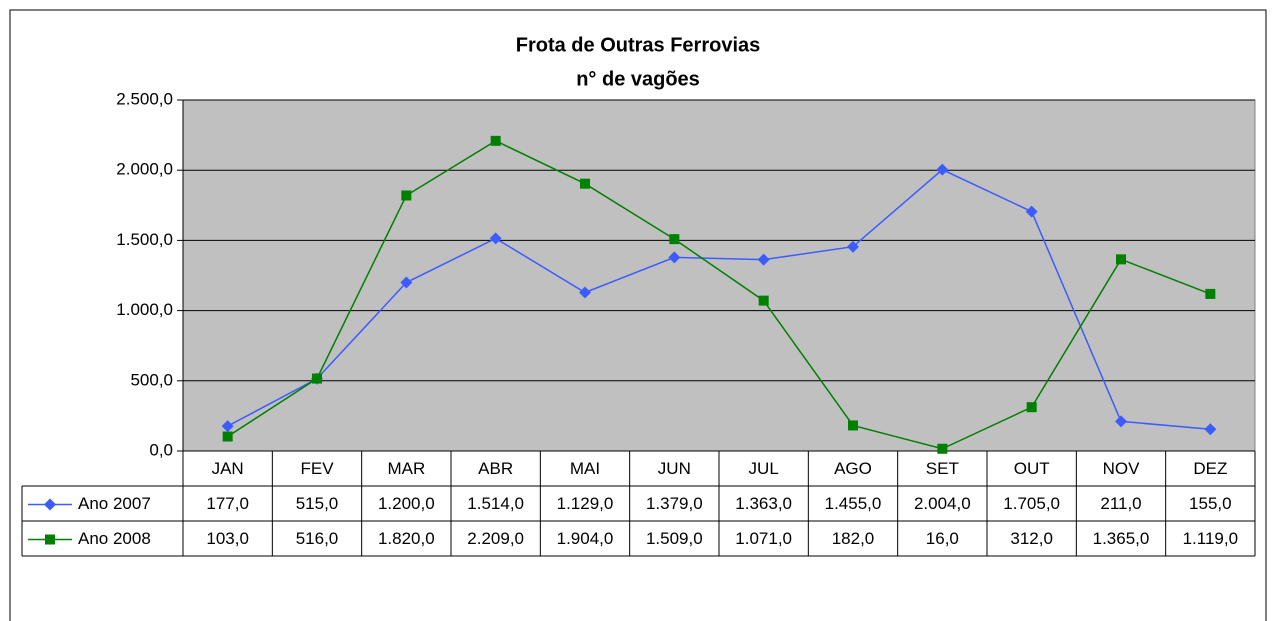  What do you see at coordinates (317, 468) in the screenshot?
I see `x-tick-label: FEV` at bounding box center [317, 468].